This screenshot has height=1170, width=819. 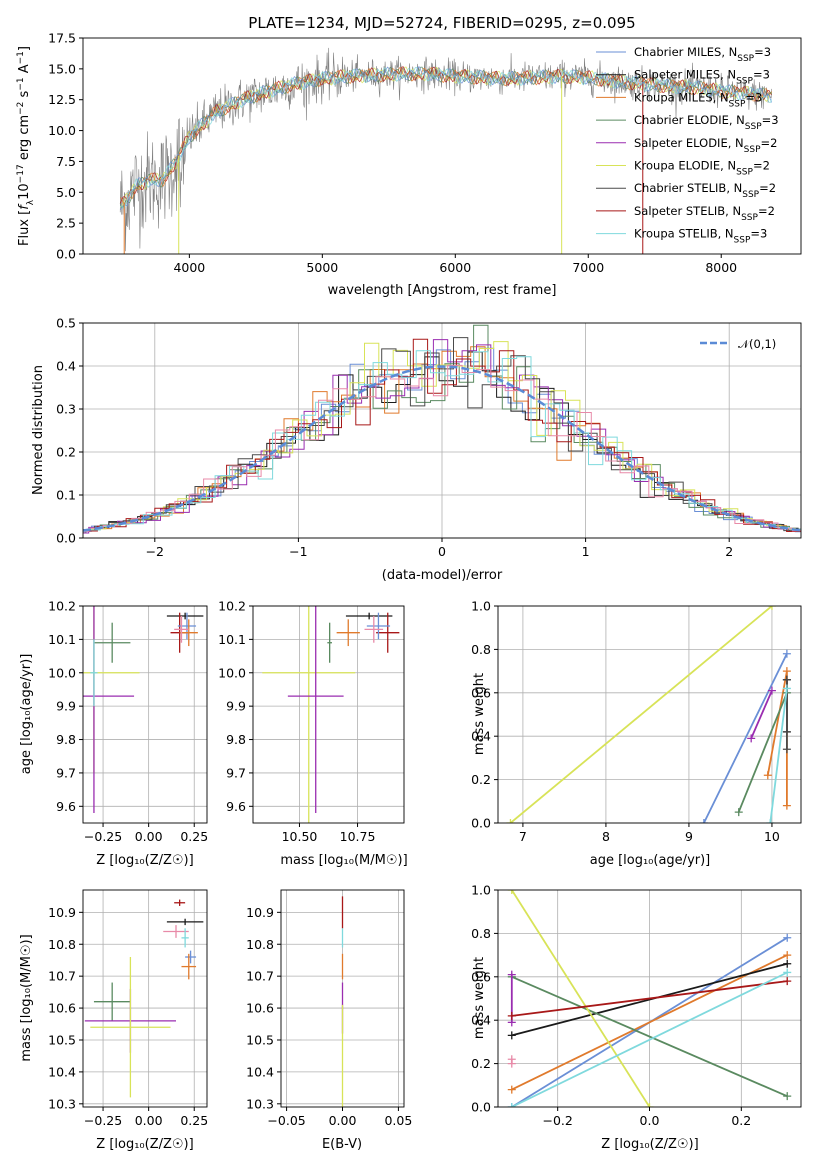 I want to click on mass-vs-Z-plot, so click(x=144, y=998).